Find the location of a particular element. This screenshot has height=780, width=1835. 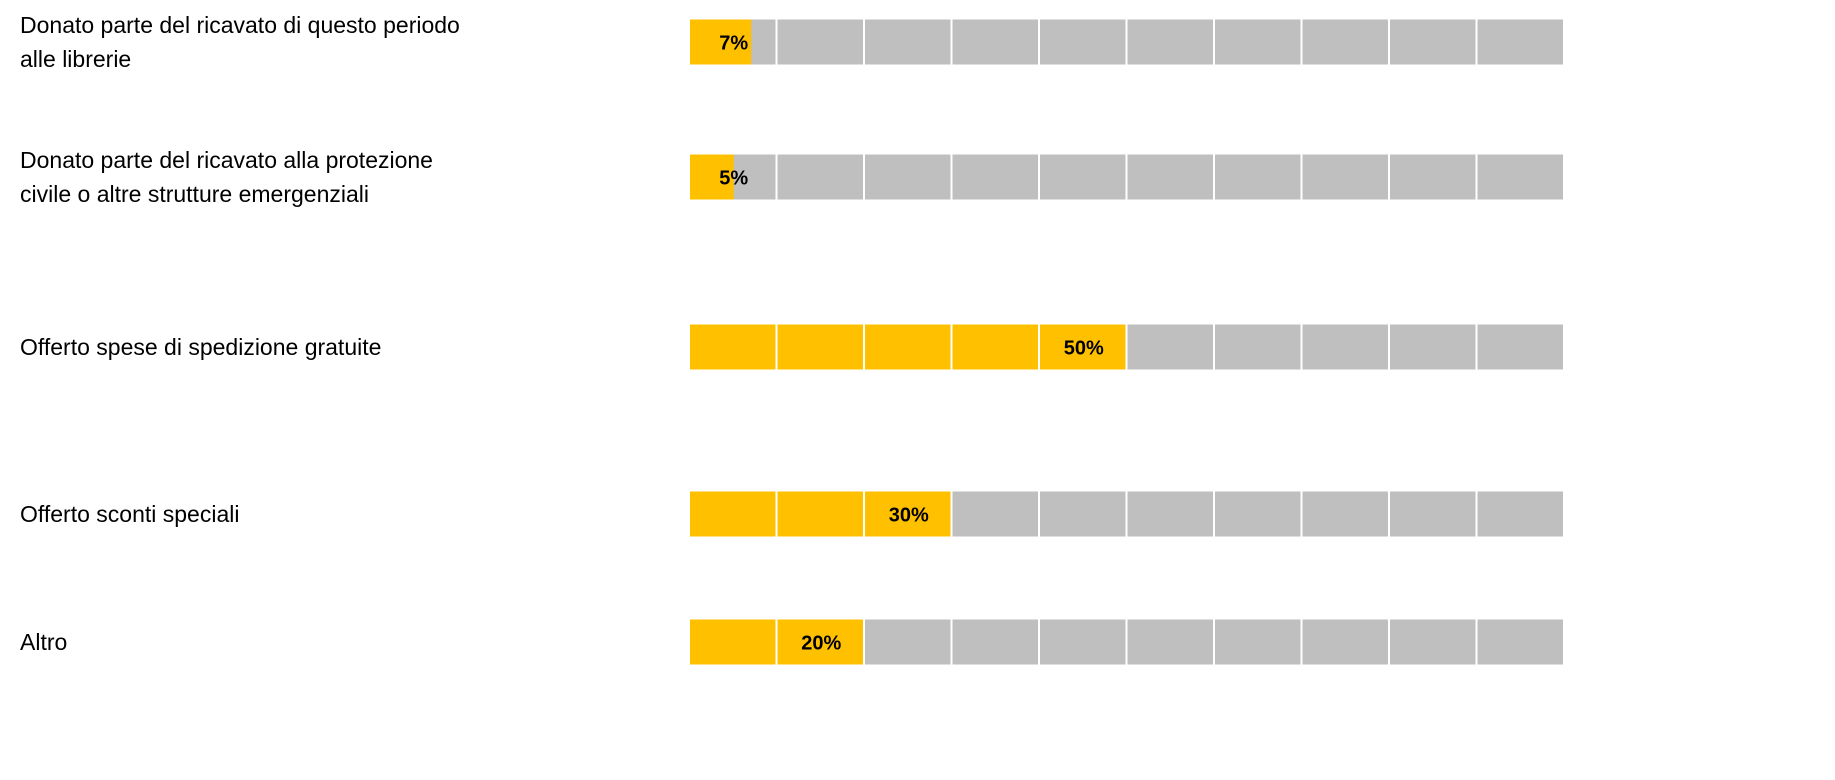

category-label: Offerto spese di spedizione gratuite is located at coordinates (201, 347).